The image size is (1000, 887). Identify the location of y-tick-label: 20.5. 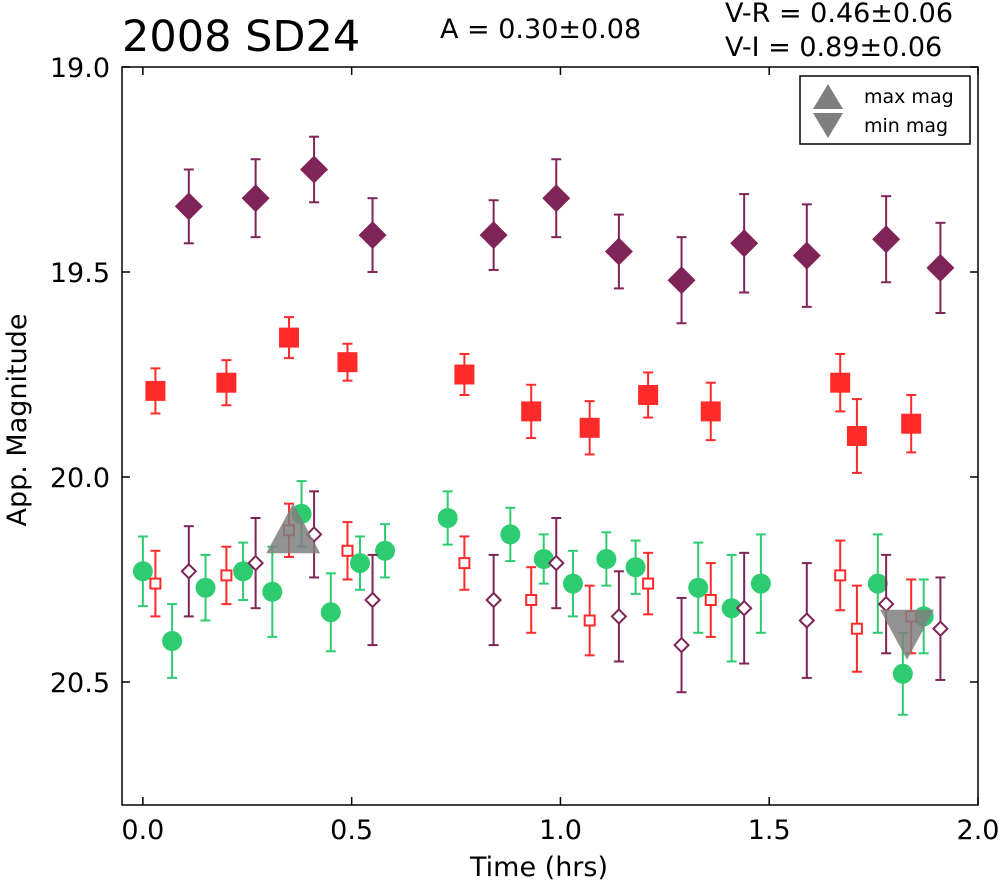
(80, 683).